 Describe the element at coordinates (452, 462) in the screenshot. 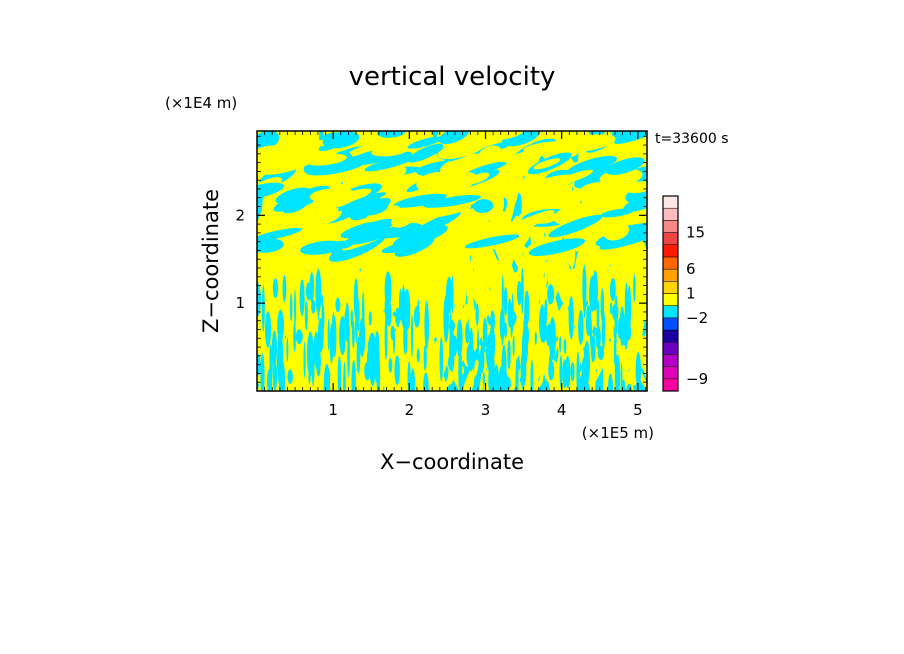

I see `x-axis-label: X−coordinate` at that location.